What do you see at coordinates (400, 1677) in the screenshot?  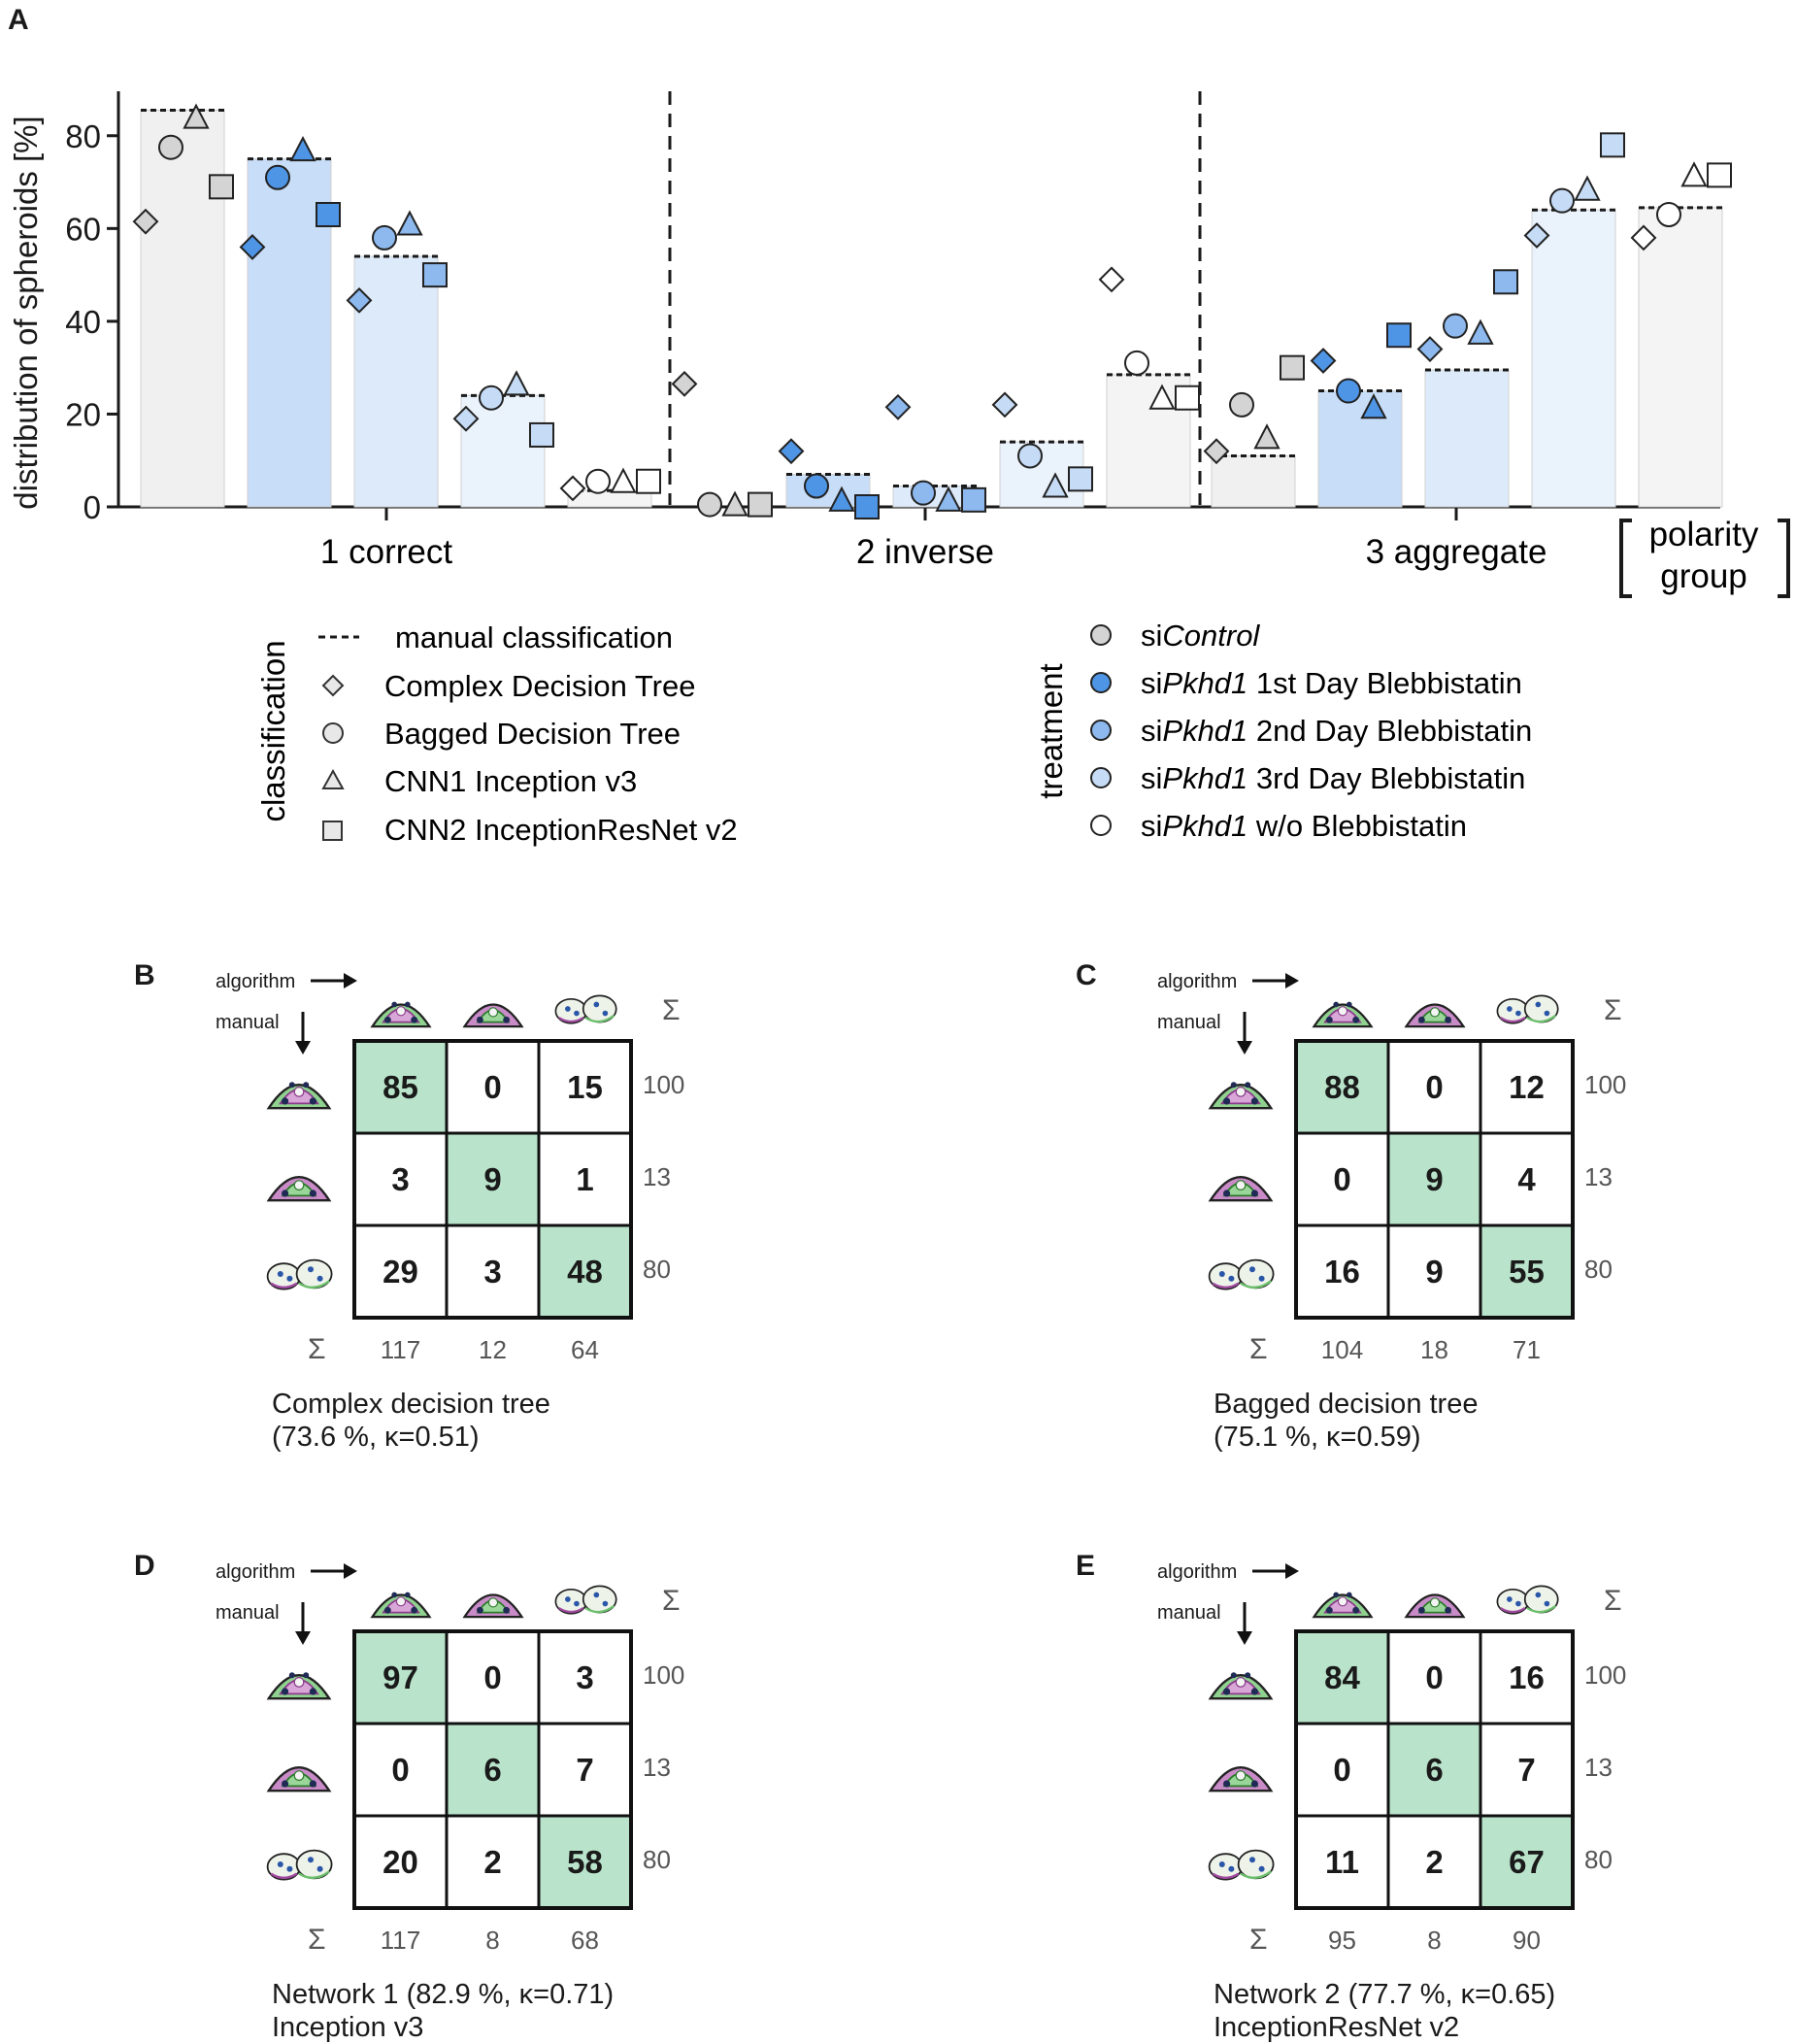 I see `matrix-cell: 97` at bounding box center [400, 1677].